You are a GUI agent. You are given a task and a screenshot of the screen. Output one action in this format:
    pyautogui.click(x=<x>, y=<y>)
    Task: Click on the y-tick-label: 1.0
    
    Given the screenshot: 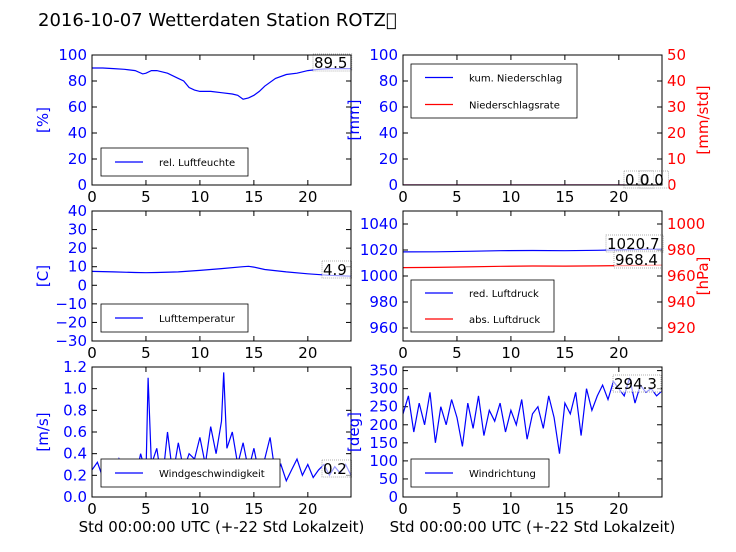 What is the action you would take?
    pyautogui.click(x=75, y=389)
    